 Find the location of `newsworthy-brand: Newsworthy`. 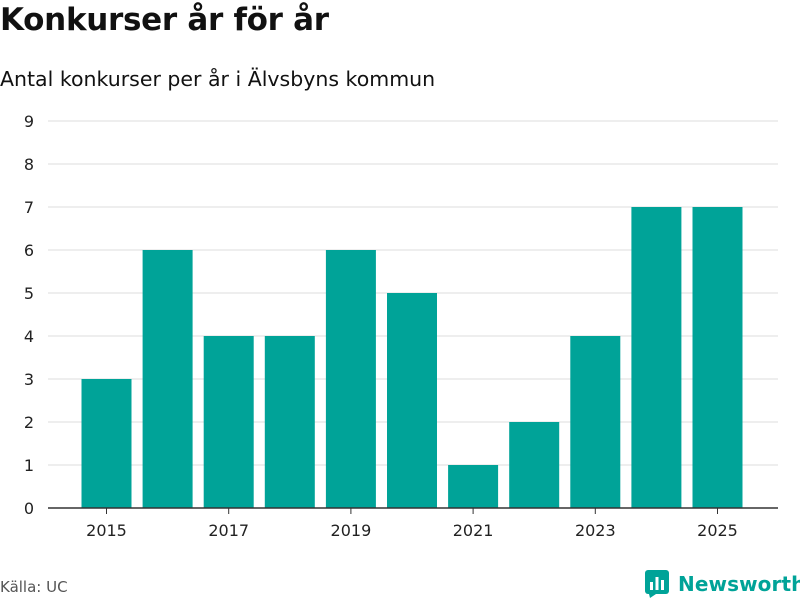

newsworthy-brand: Newsworthy is located at coordinates (722, 584).